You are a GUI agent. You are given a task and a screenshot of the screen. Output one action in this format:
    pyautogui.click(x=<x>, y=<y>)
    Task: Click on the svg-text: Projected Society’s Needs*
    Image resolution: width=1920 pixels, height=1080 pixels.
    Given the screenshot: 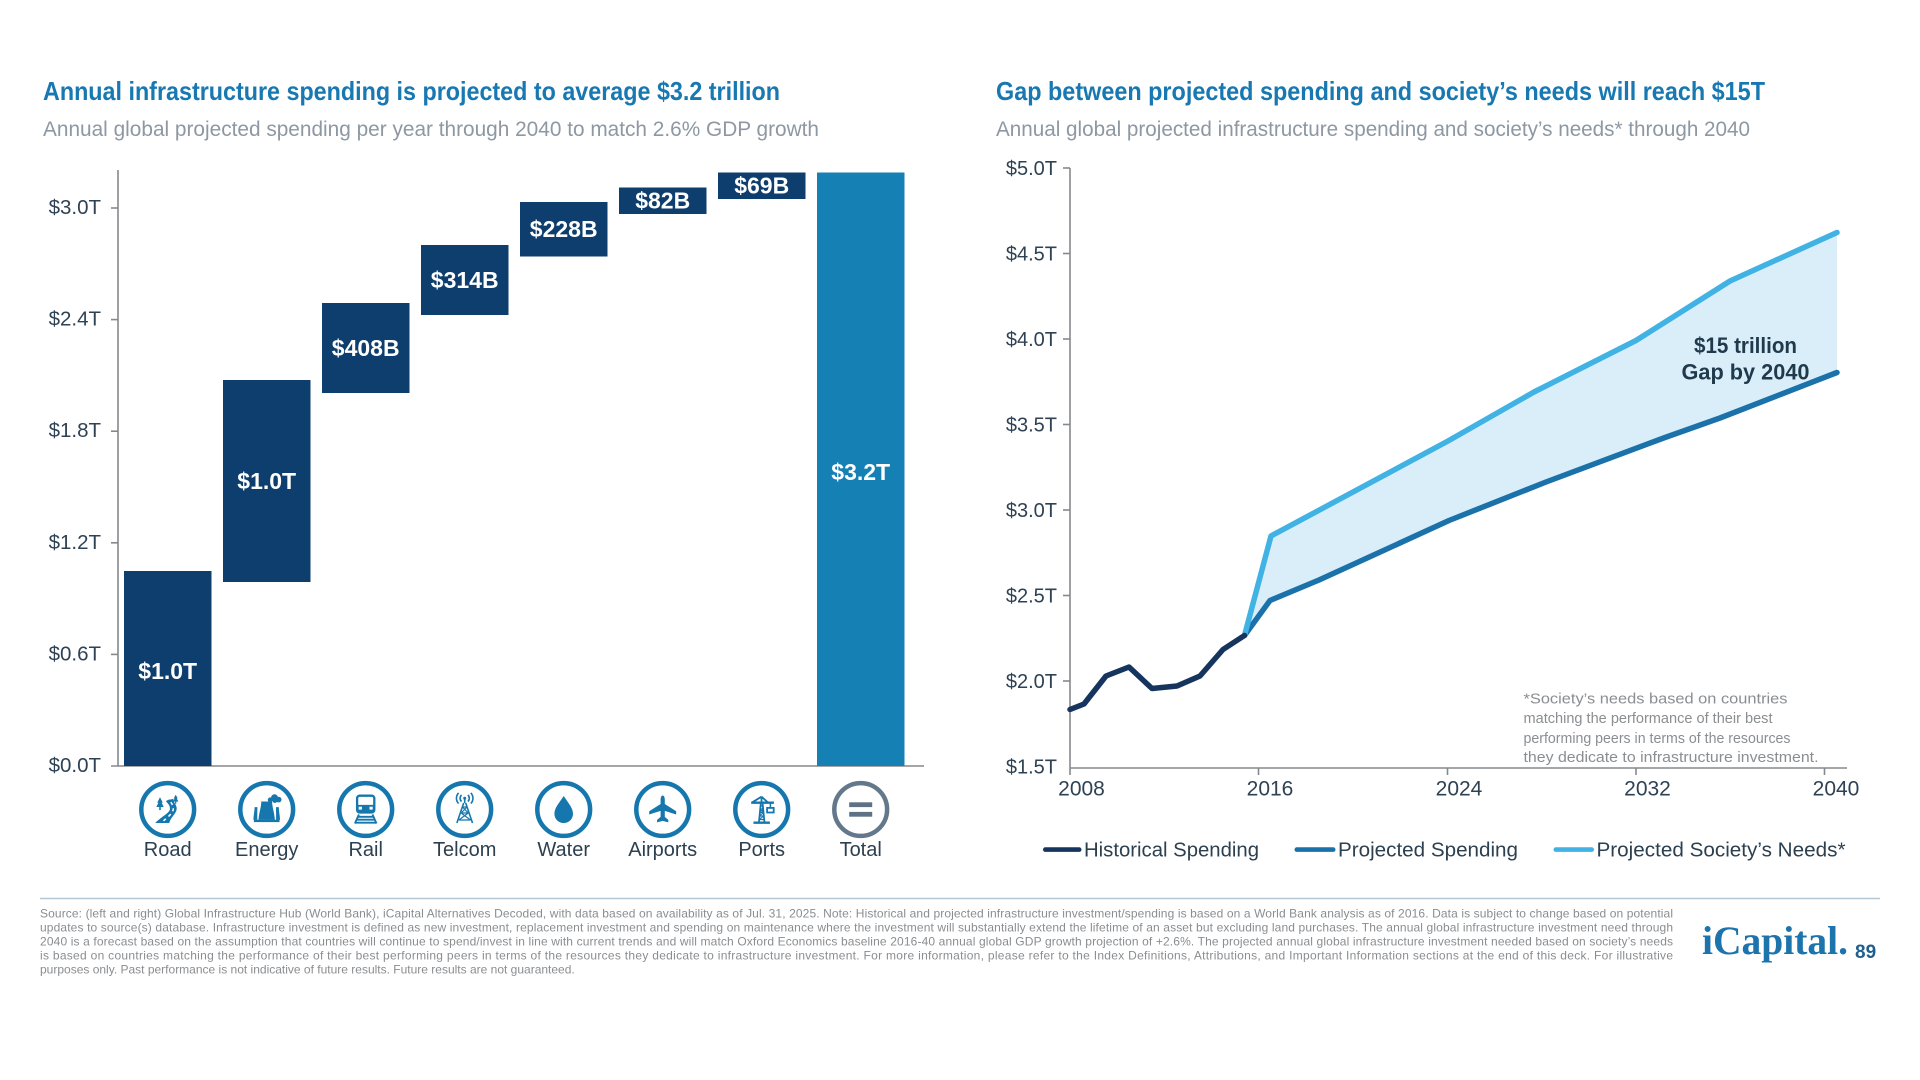 What is the action you would take?
    pyautogui.click(x=1721, y=851)
    